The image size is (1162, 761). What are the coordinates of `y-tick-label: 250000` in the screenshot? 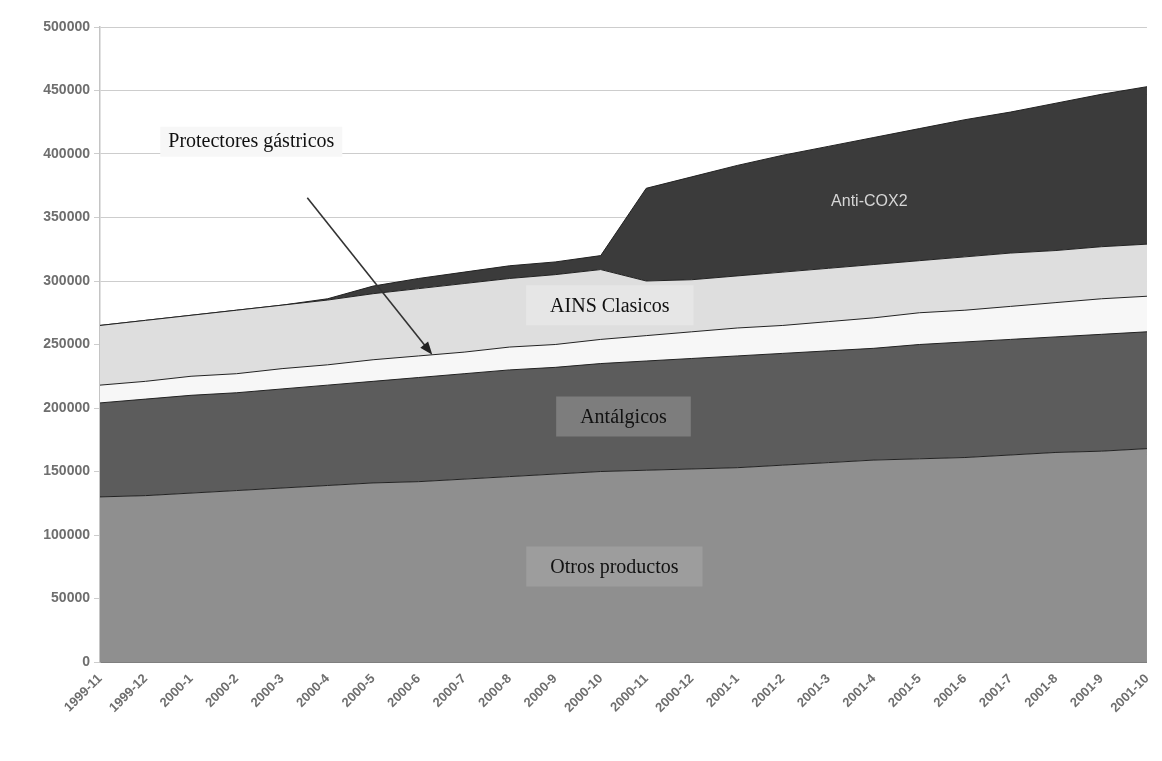 It's located at (67, 343).